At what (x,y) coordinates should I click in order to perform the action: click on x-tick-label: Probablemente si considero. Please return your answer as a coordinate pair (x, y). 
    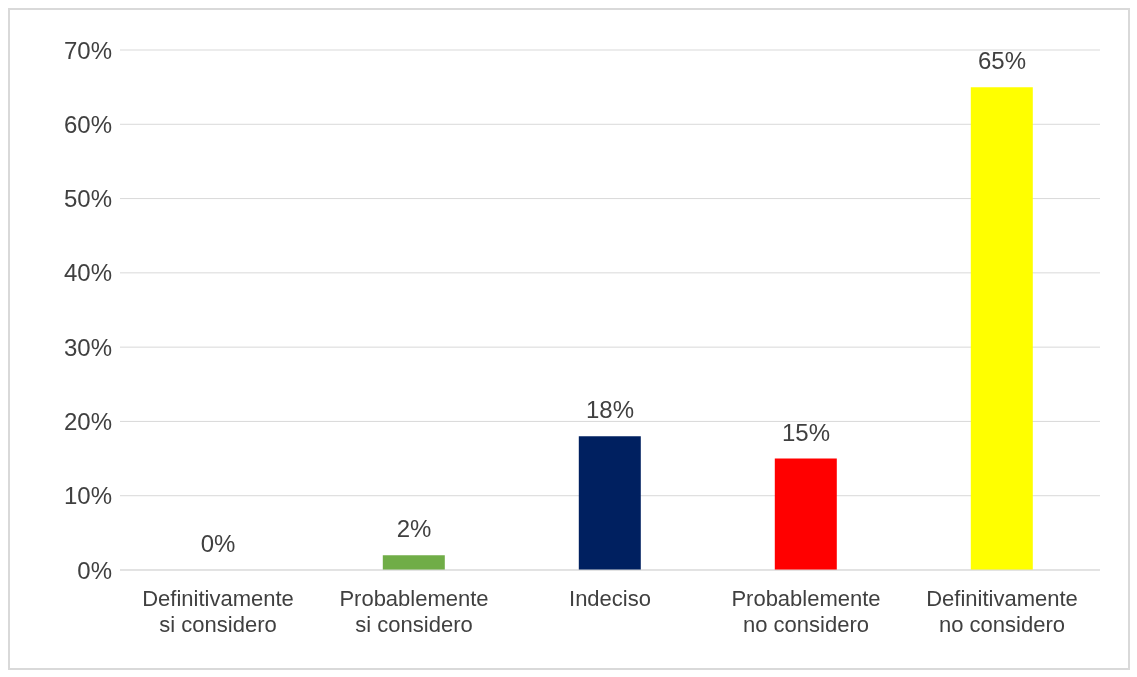
    Looking at the image, I should click on (414, 611).